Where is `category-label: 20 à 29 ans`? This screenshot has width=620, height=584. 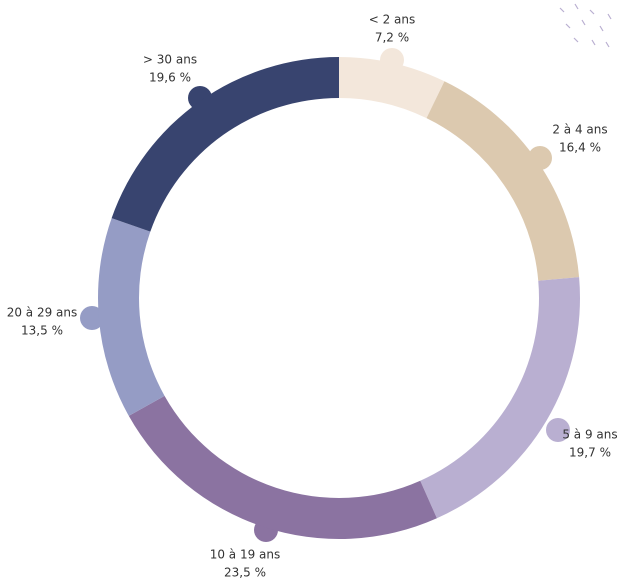 category-label: 20 à 29 ans is located at coordinates (42, 313).